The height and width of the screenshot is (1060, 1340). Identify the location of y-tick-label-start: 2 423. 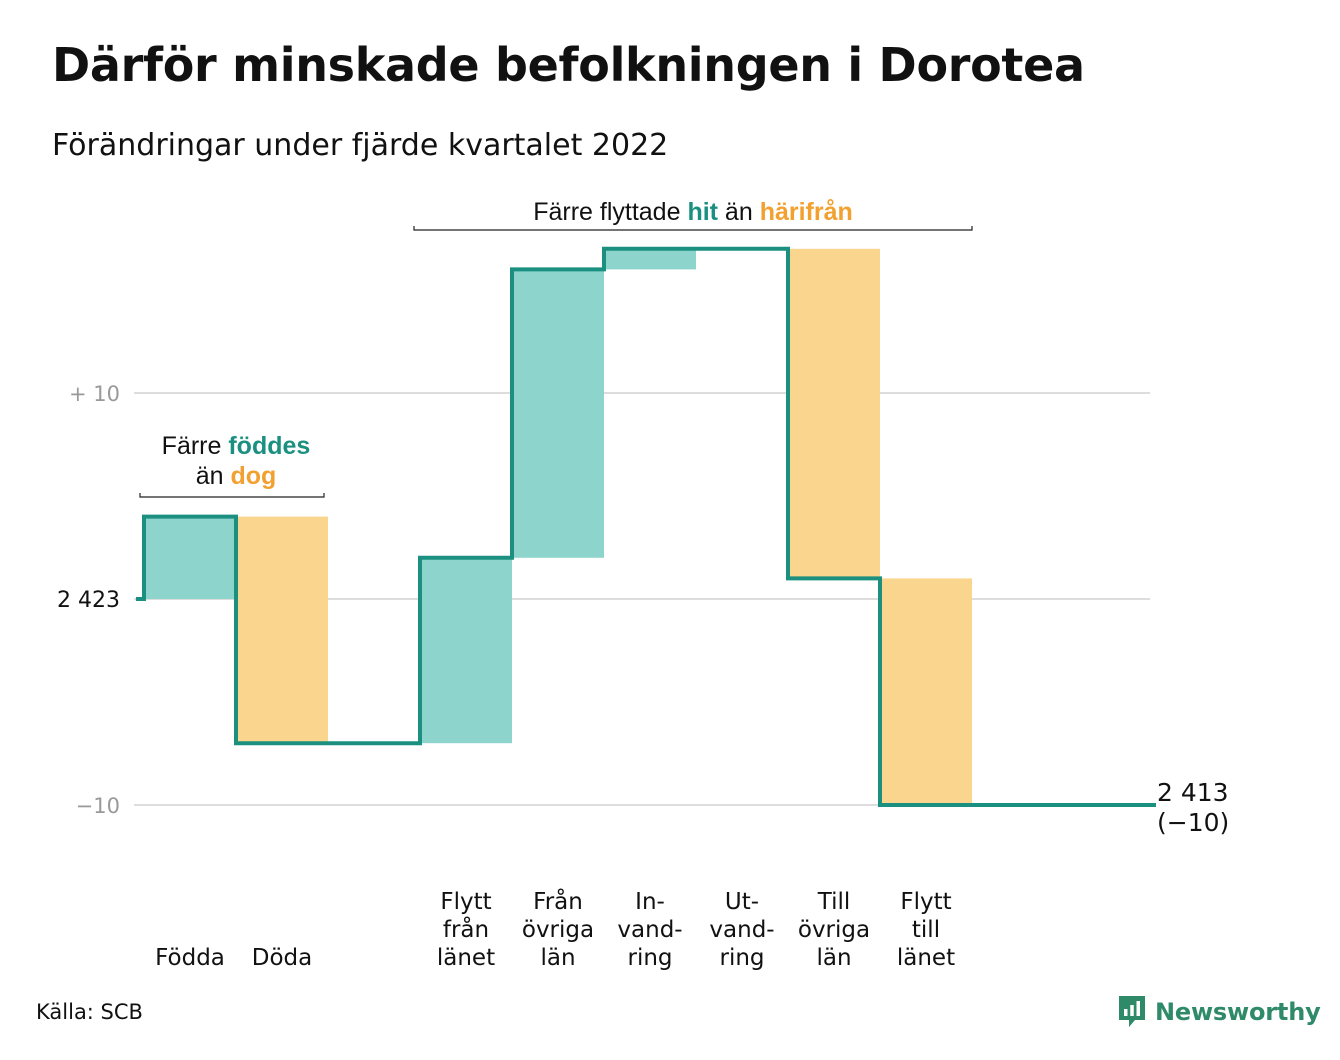
(88, 600).